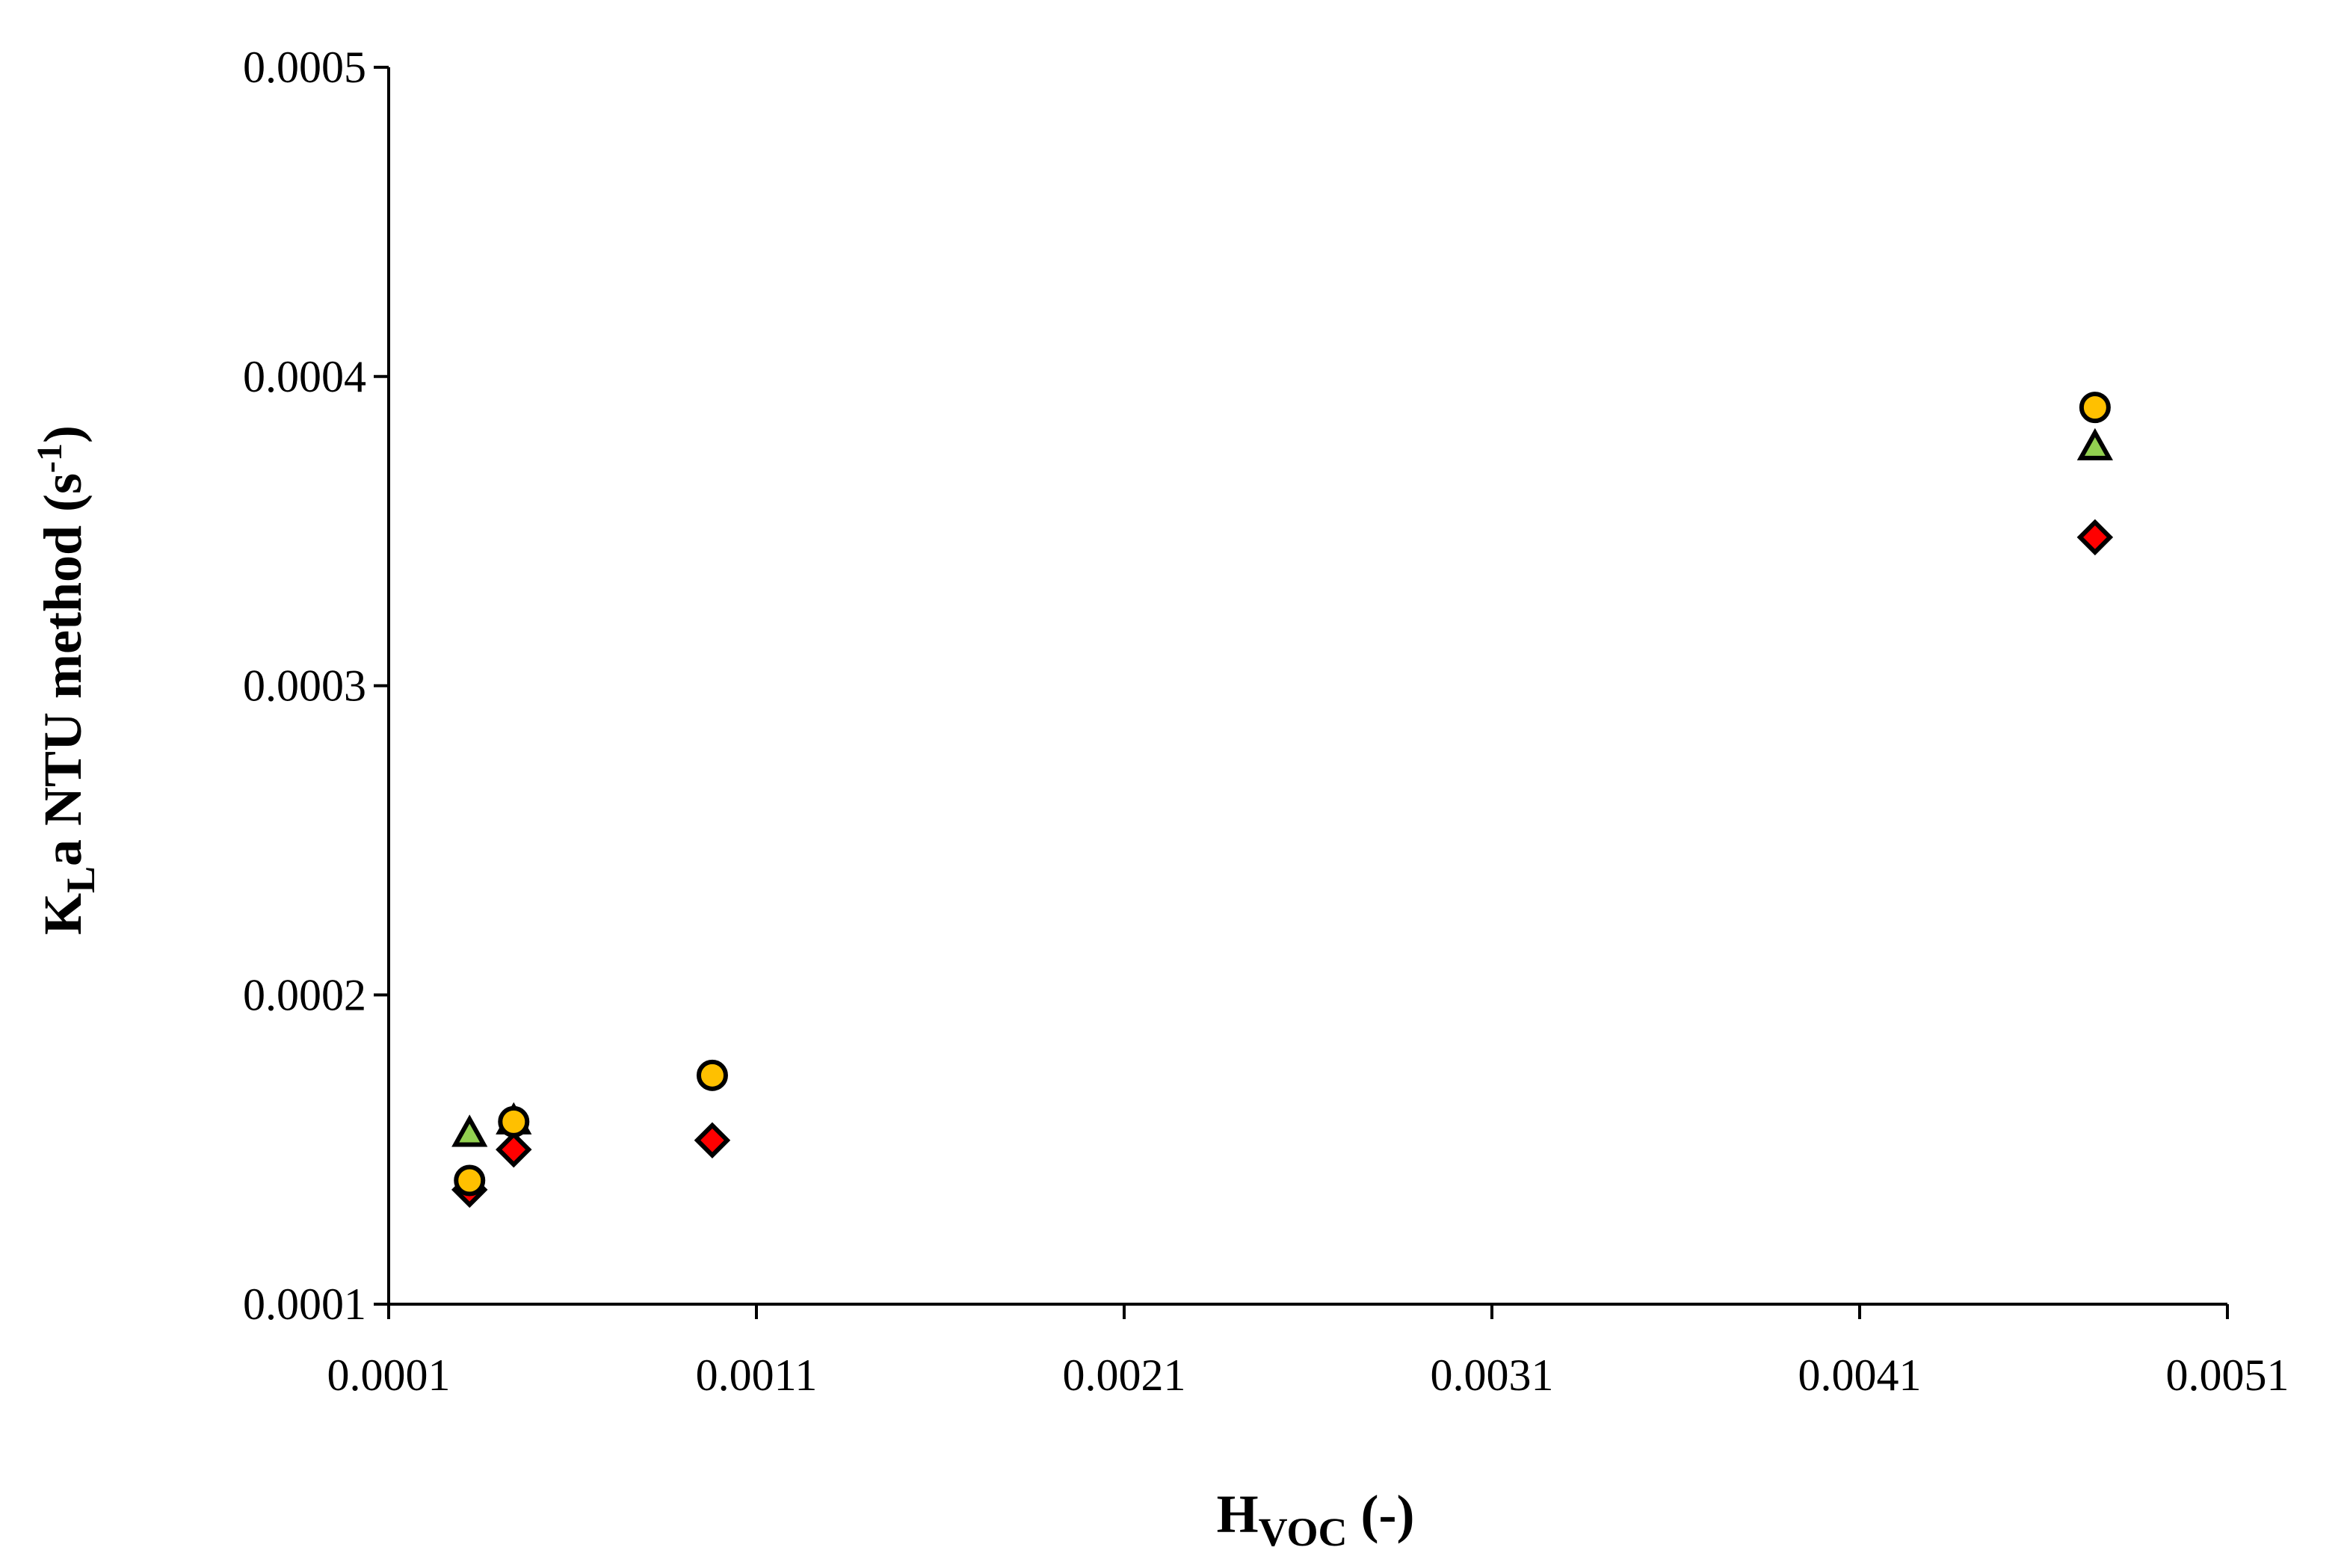 This screenshot has height=1568, width=2344. I want to click on x-tick-label: 0.0021, so click(1124, 1375).